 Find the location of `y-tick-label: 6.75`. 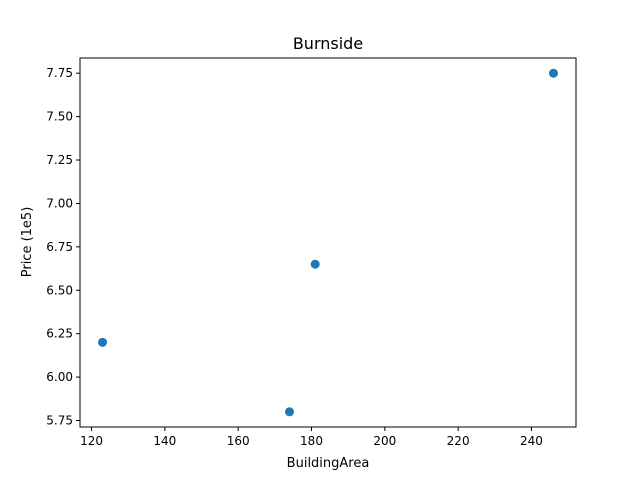

y-tick-label: 6.75 is located at coordinates (59, 247).